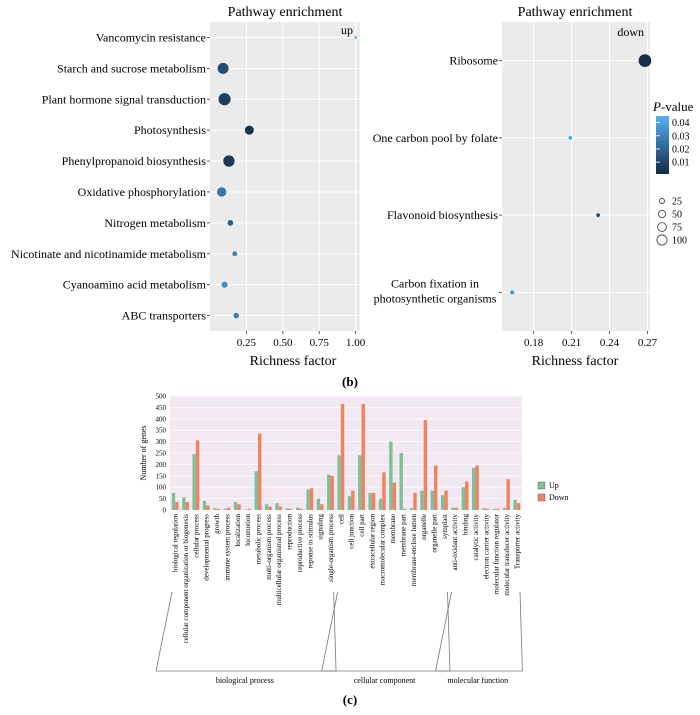  I want to click on plot-title-down: Pathway enrichment, so click(575, 12).